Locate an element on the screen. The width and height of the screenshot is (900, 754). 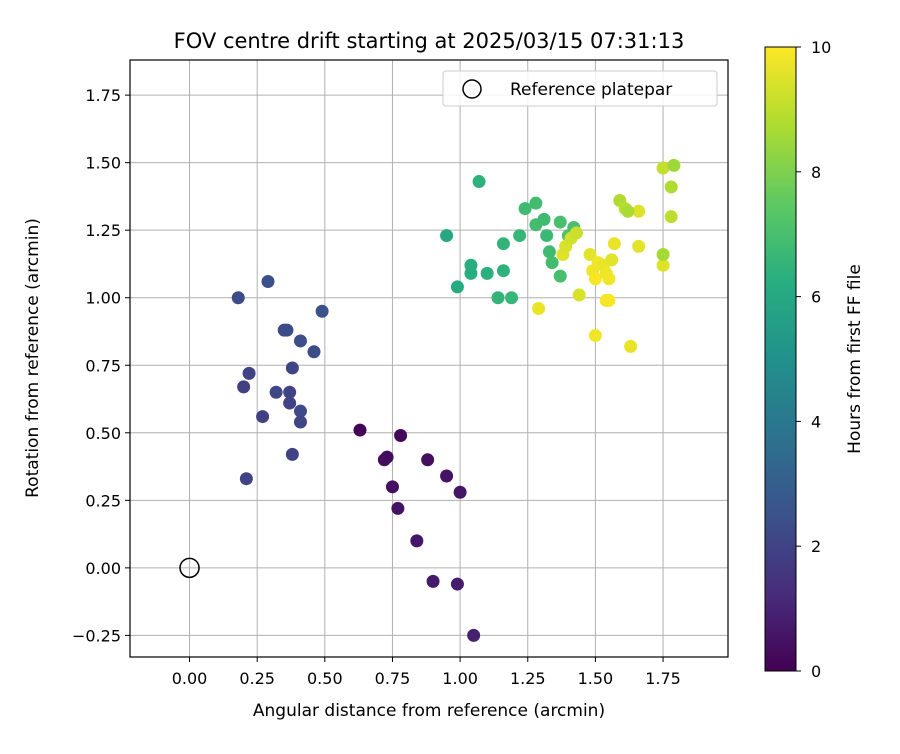
colorbar: 0 2 4 6 8 10 Hours from first FF file is located at coordinates (814, 359).